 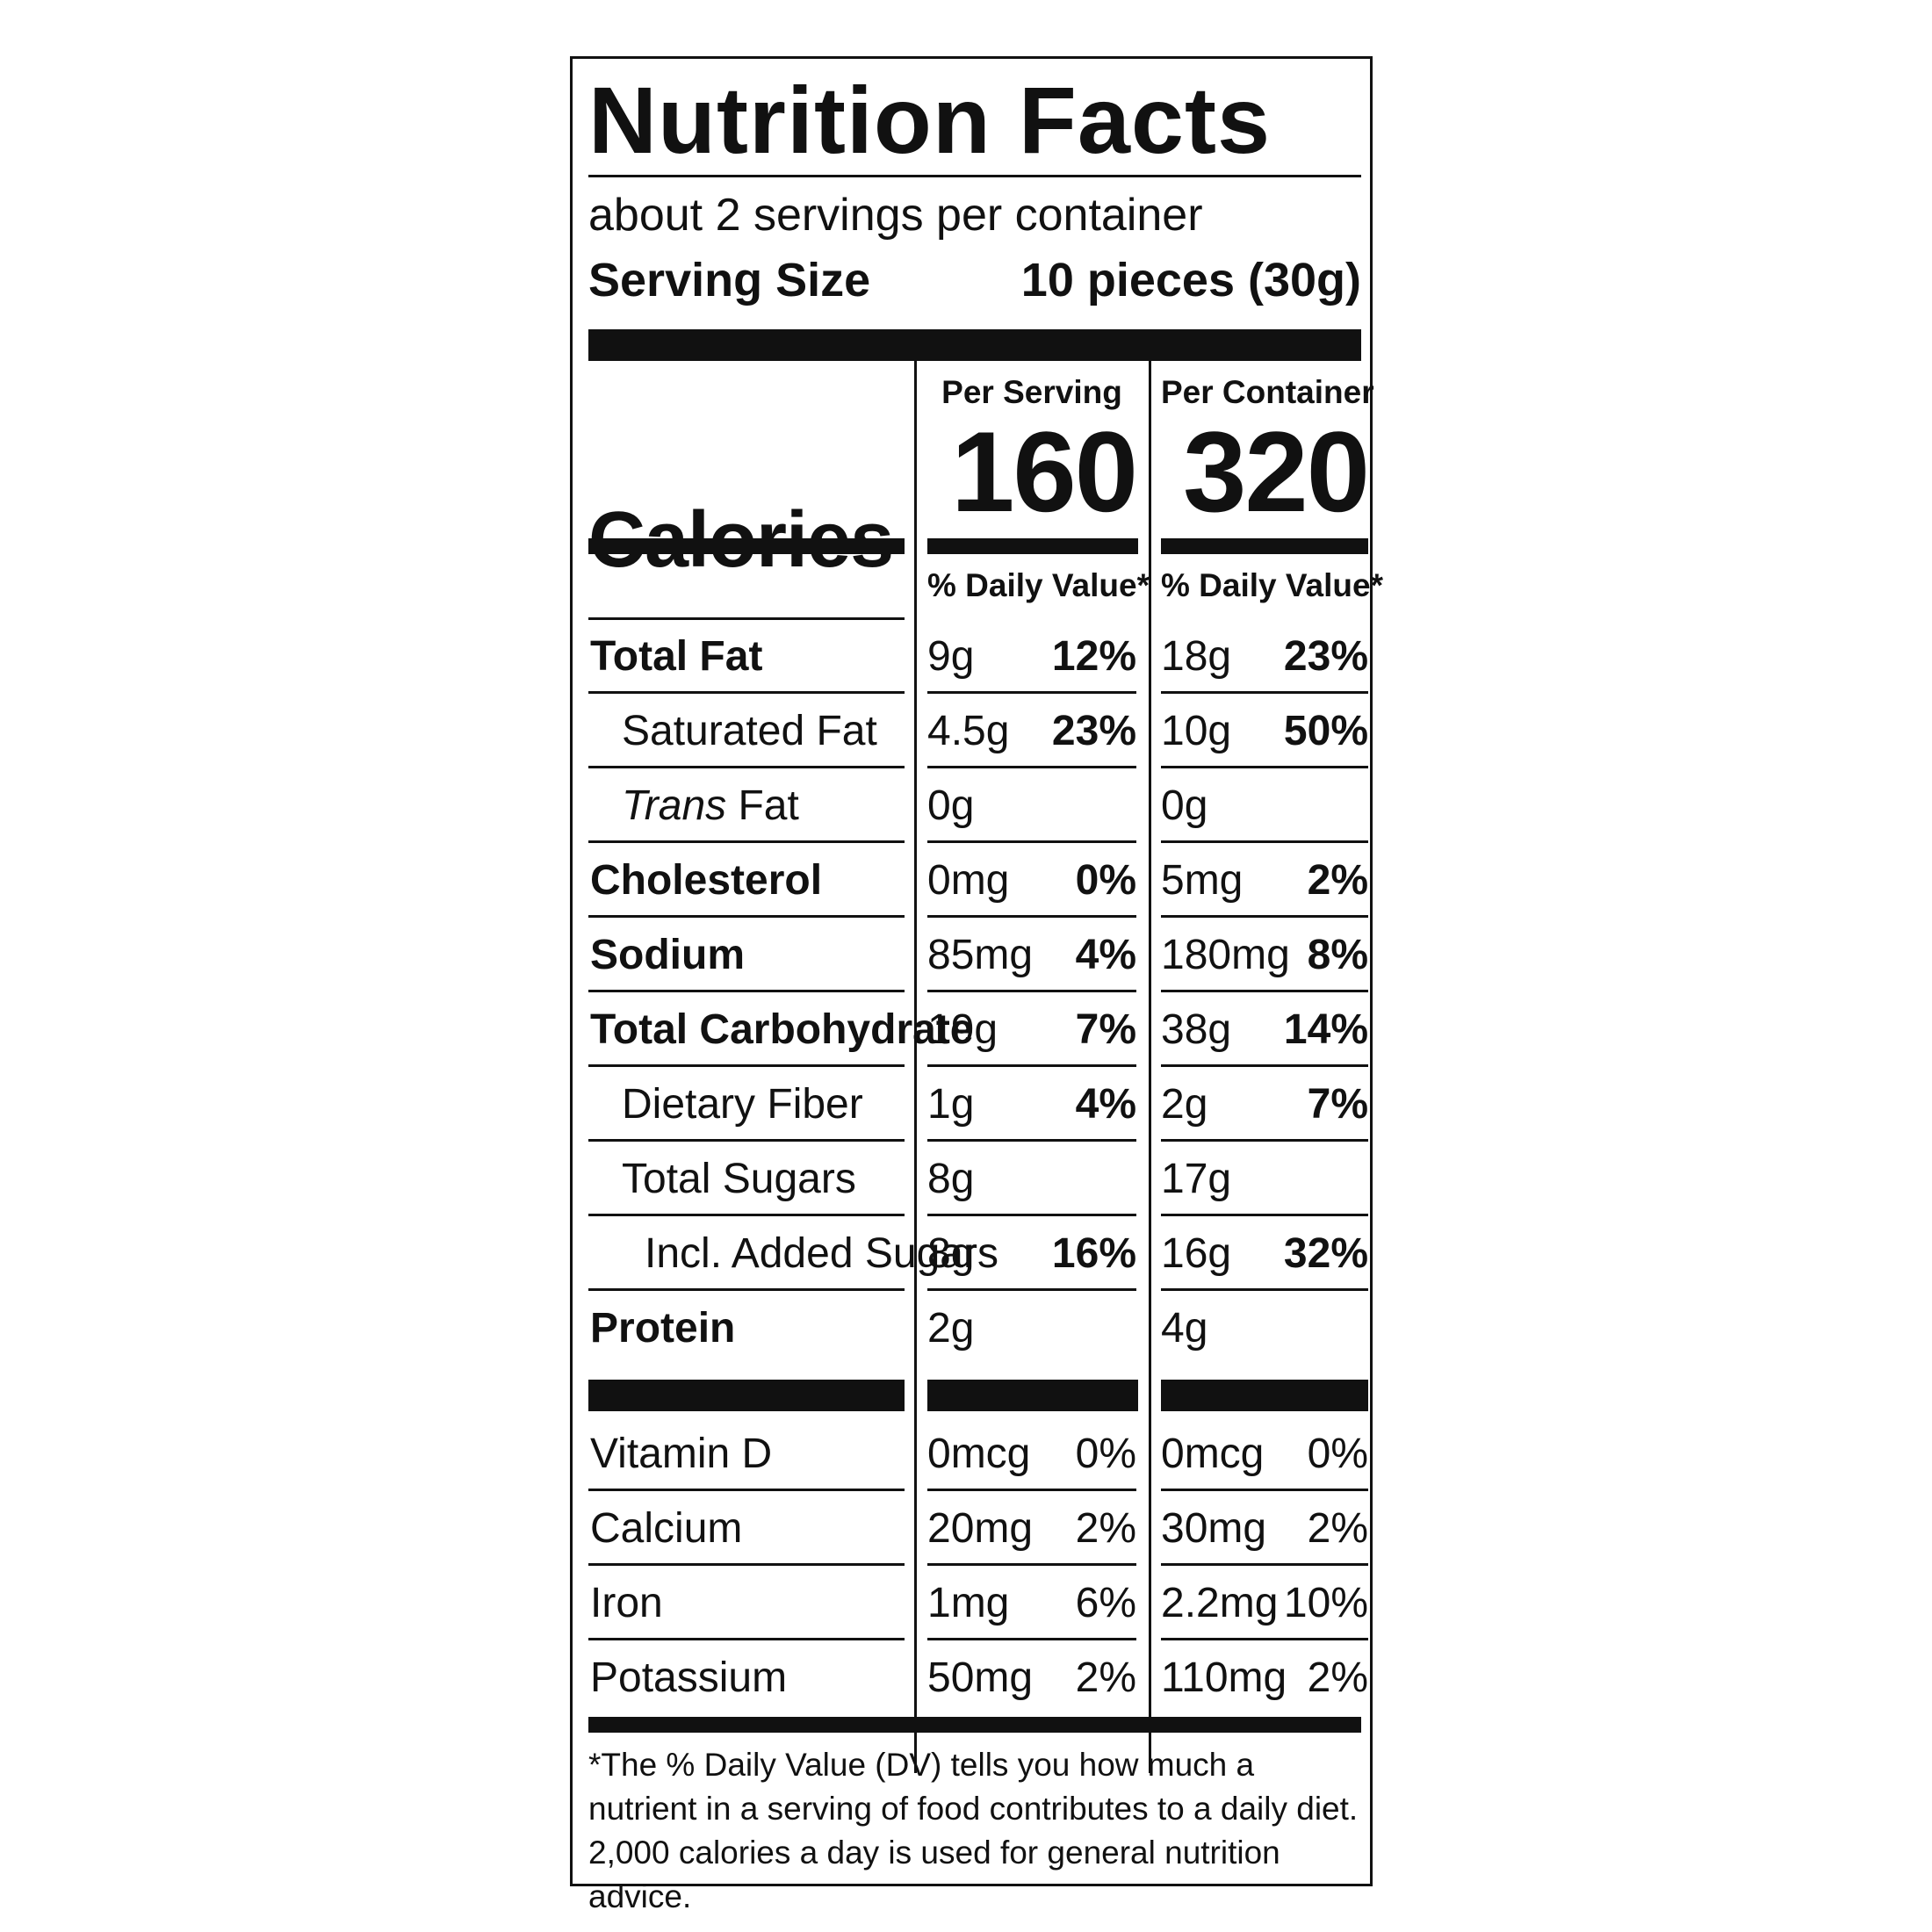 I want to click on serving-amount: 0mg, so click(x=968, y=881).